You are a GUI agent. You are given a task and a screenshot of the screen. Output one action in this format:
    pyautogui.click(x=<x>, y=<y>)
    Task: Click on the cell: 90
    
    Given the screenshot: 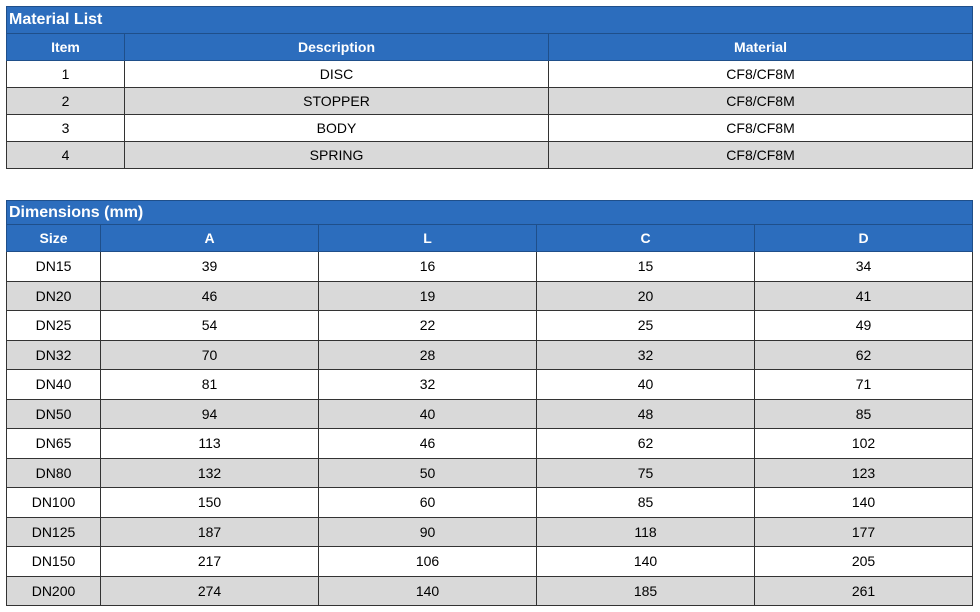 What is the action you would take?
    pyautogui.click(x=427, y=531)
    